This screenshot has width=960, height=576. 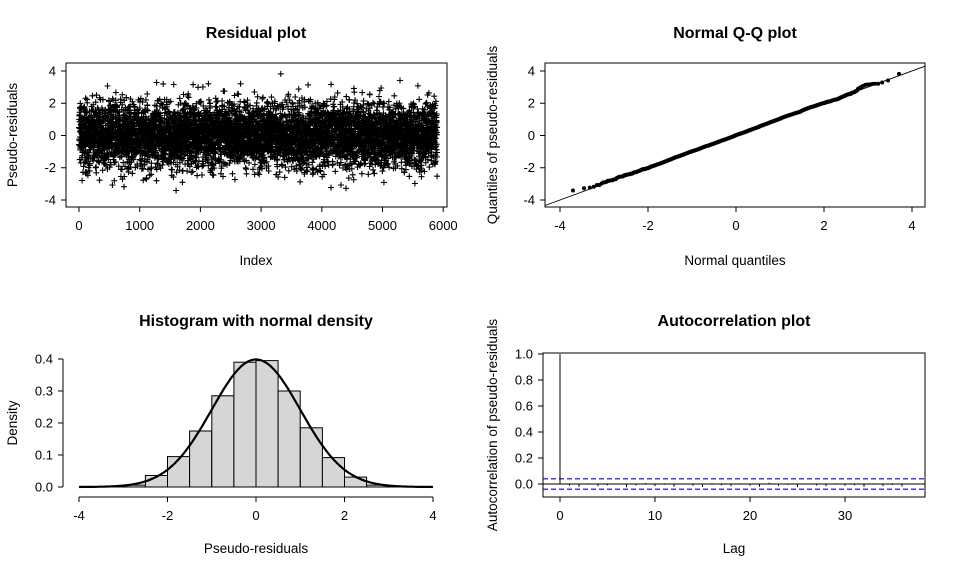 What do you see at coordinates (655, 515) in the screenshot?
I see `tick-label: 10` at bounding box center [655, 515].